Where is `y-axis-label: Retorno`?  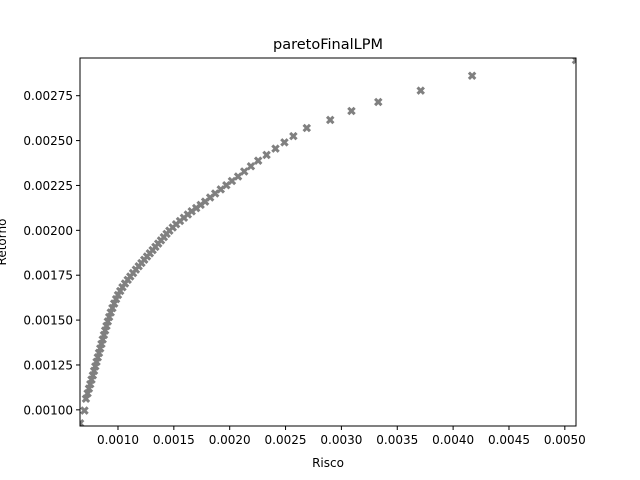 y-axis-label: Retorno is located at coordinates (4, 242).